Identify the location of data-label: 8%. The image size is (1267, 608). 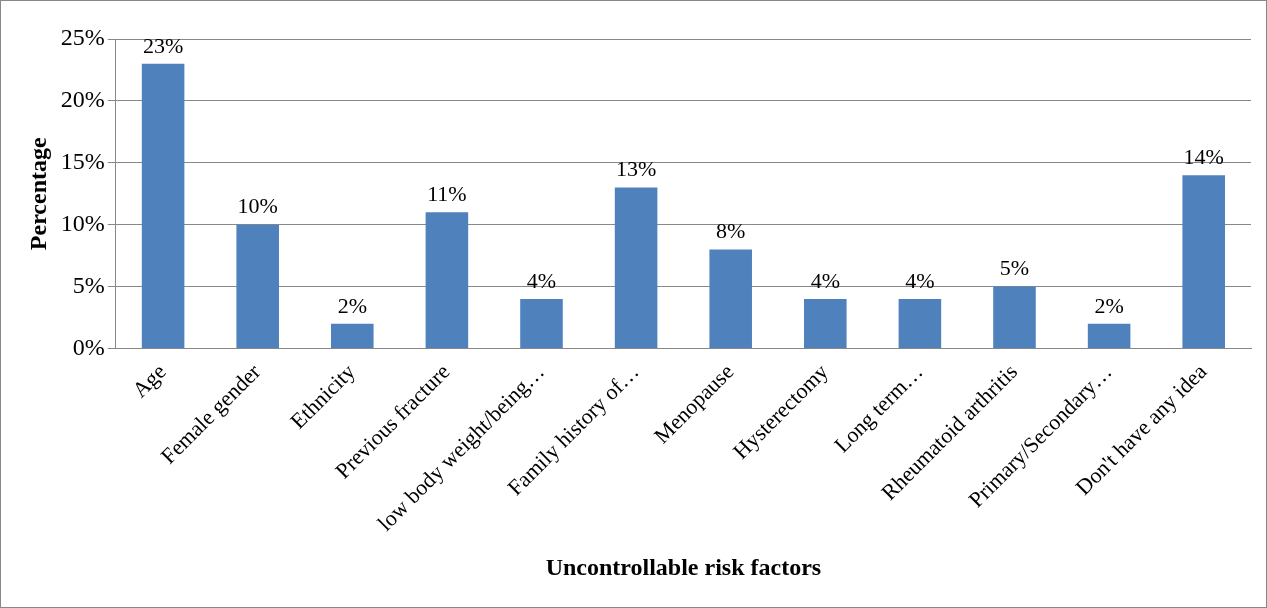
(731, 231).